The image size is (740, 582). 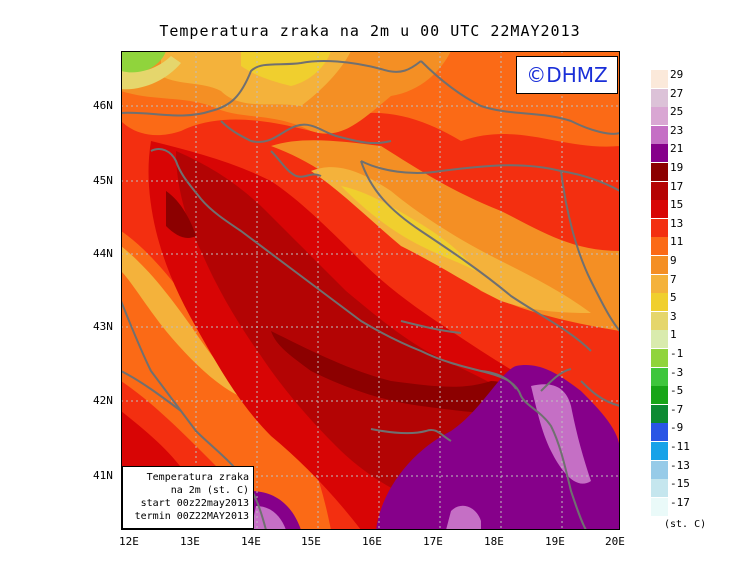 I want to click on legend-label: 29, so click(x=677, y=74).